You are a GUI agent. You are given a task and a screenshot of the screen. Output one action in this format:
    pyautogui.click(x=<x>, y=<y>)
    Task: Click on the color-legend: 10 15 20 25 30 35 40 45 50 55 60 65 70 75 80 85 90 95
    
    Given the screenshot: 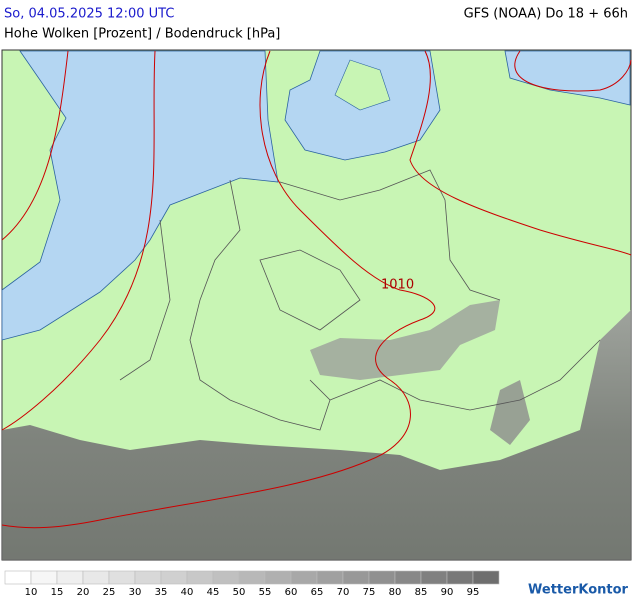 What is the action you would take?
    pyautogui.click(x=252, y=584)
    